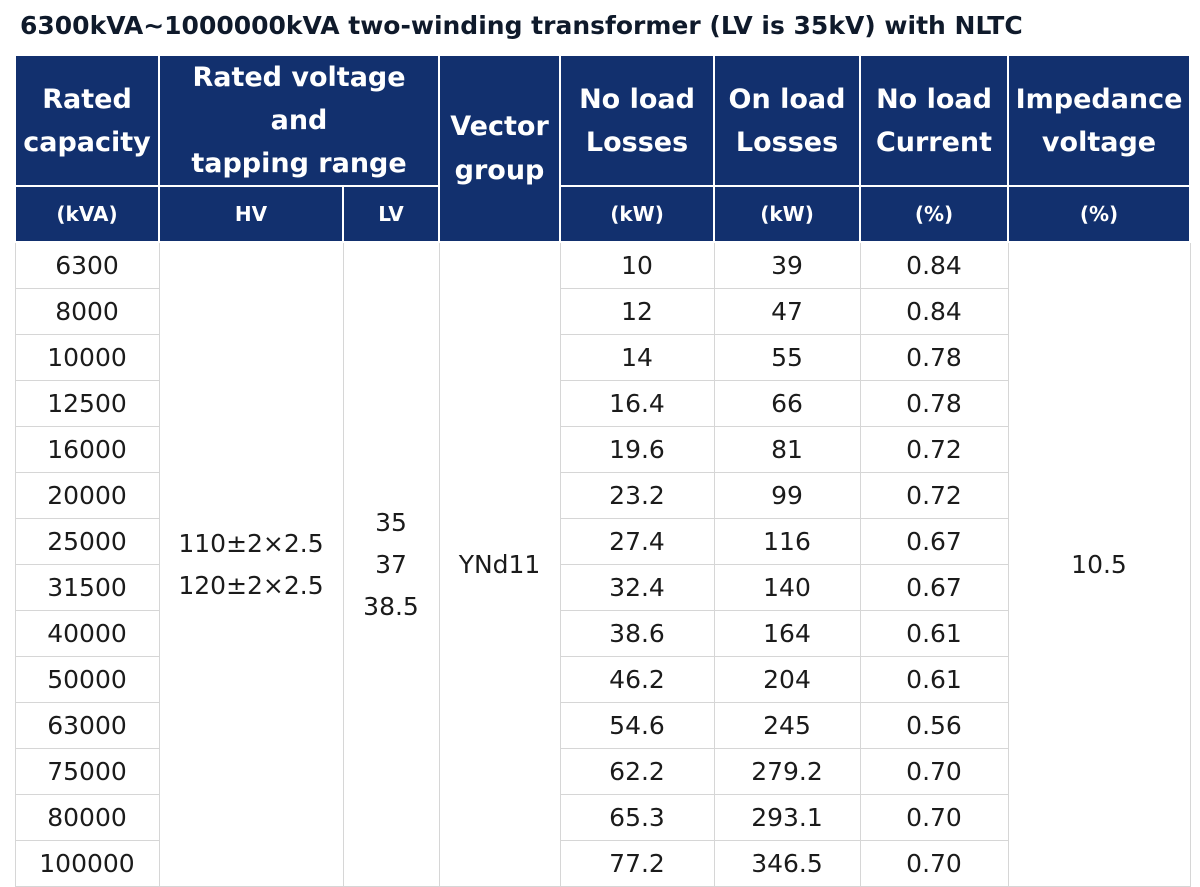 The height and width of the screenshot is (887, 1200). Describe the element at coordinates (787, 120) in the screenshot. I see `header-on-load-losses: On load Losses` at that location.